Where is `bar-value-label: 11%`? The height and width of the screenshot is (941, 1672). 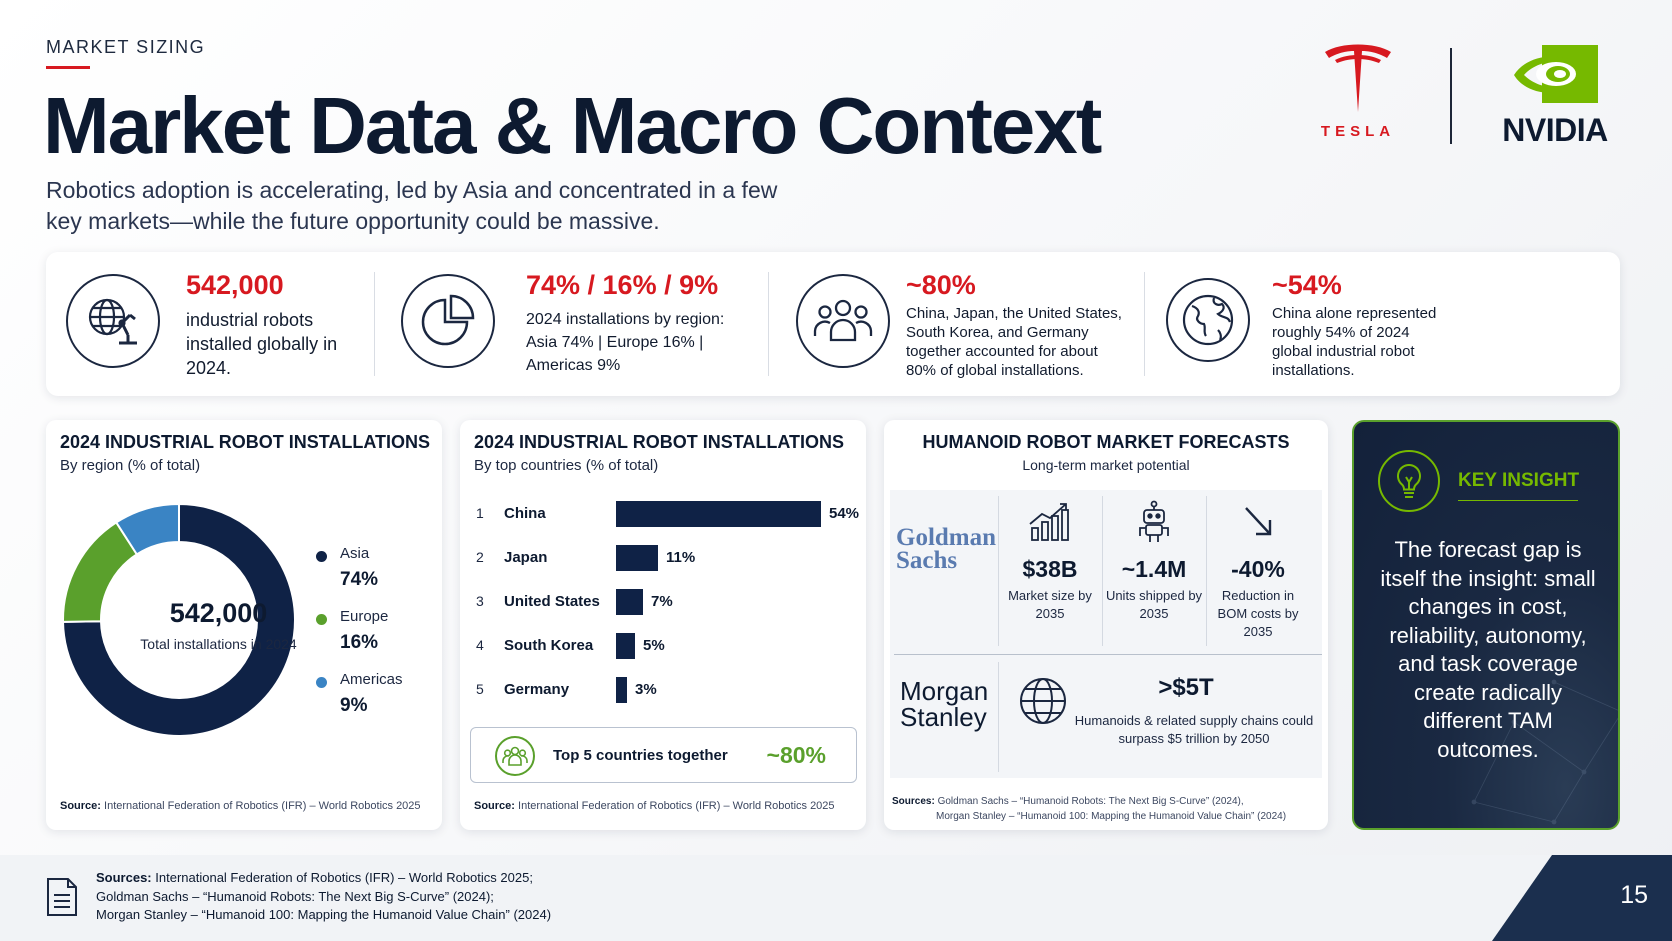
bar-value-label: 11% is located at coordinates (681, 557).